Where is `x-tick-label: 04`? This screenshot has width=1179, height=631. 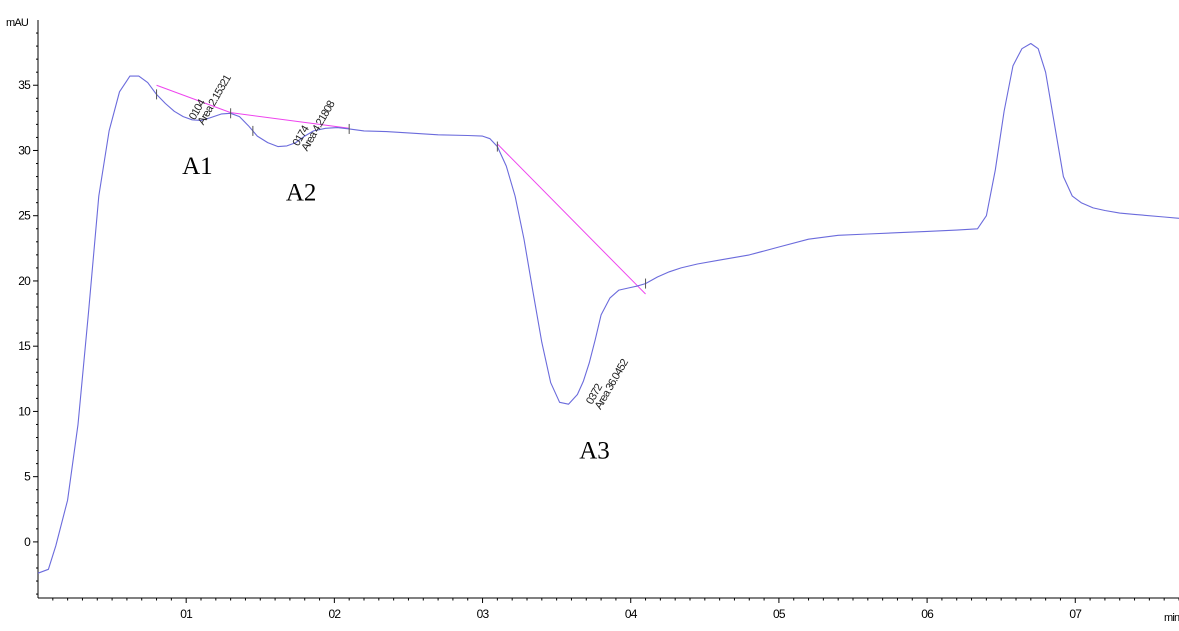
x-tick-label: 04 is located at coordinates (631, 614).